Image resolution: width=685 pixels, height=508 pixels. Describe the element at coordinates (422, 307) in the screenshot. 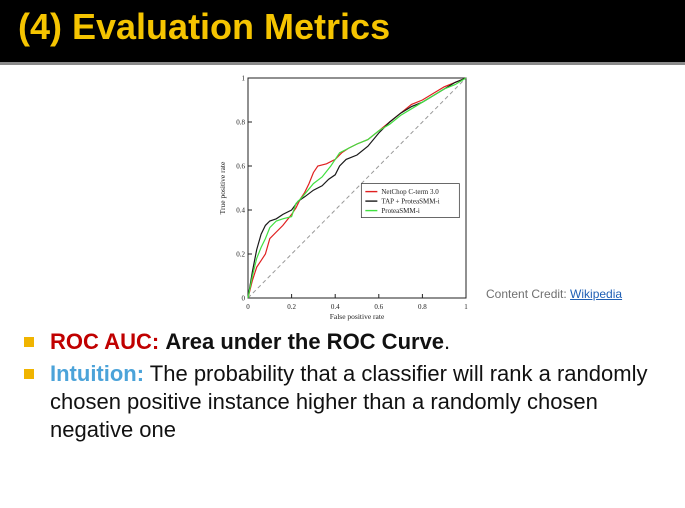

I see `x-tick-label: 0.8` at that location.